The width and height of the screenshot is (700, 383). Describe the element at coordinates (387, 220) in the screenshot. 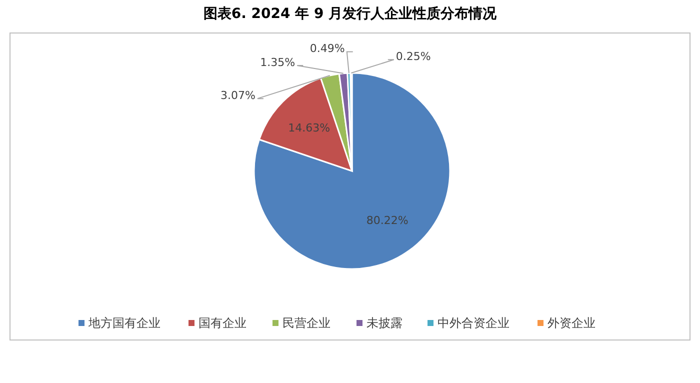

I see `data-label: 80.22%` at that location.